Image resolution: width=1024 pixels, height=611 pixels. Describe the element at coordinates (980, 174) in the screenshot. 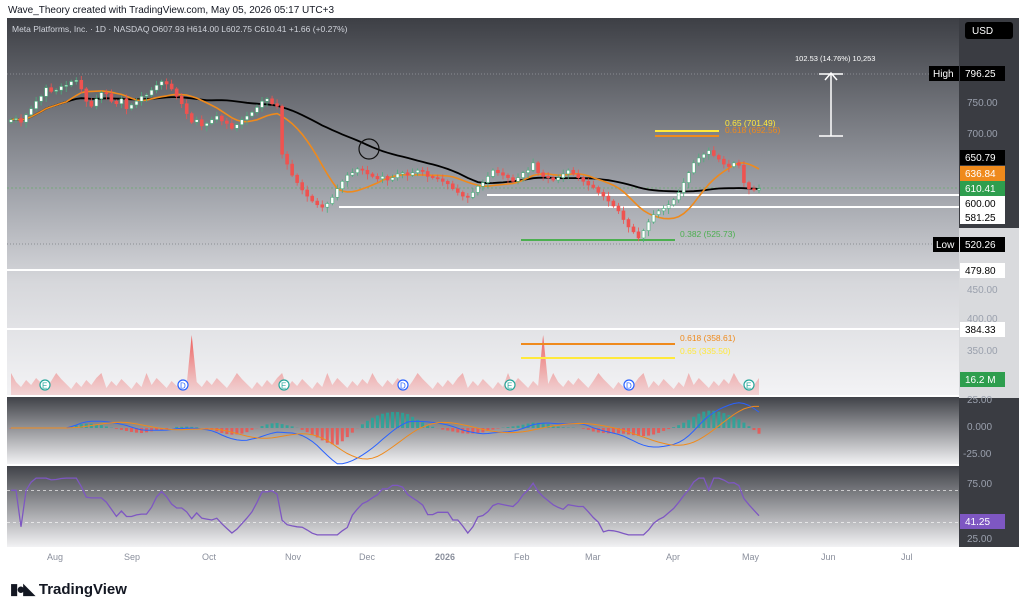

I see `badge-ema-value: 636.84` at that location.